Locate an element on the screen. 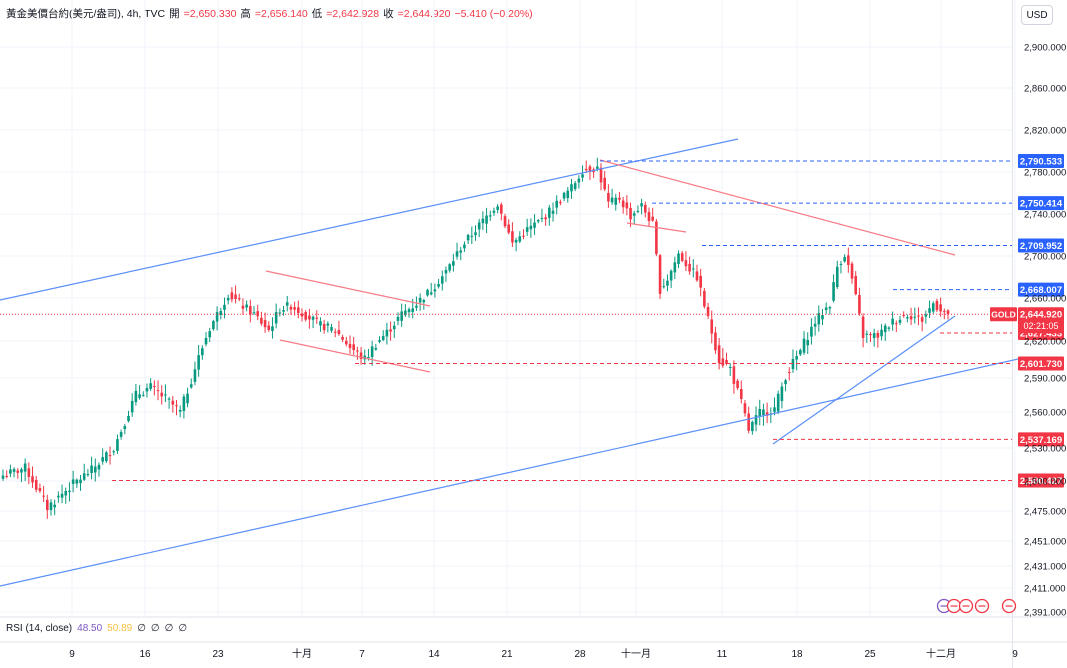  price-tick-label: 2,820.000 is located at coordinates (1045, 131).